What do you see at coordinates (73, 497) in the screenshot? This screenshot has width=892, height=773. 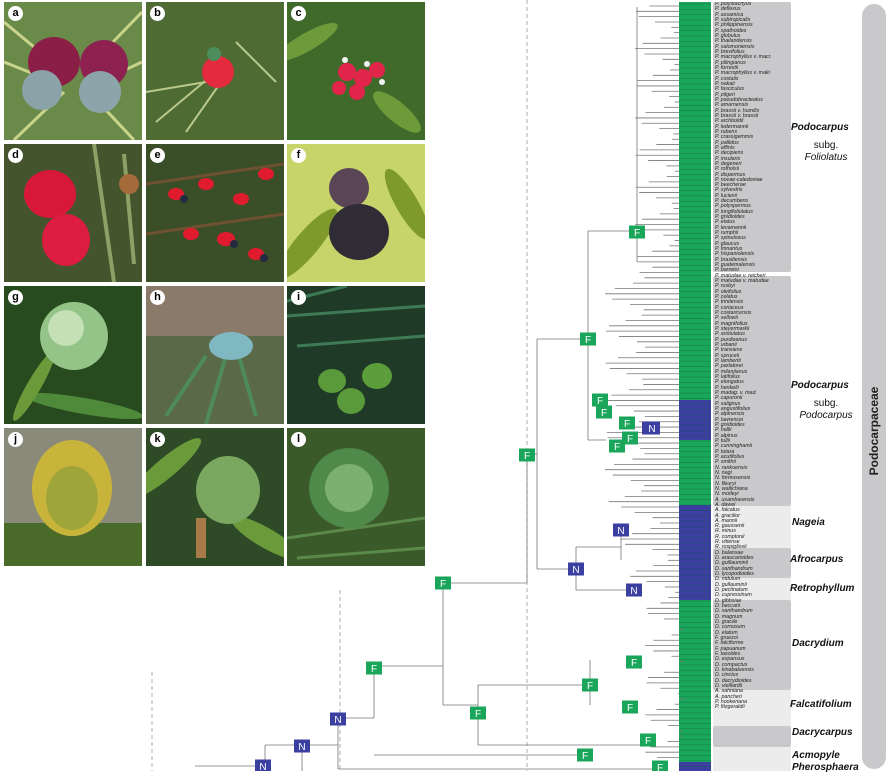 I see `photo-j: j` at bounding box center [73, 497].